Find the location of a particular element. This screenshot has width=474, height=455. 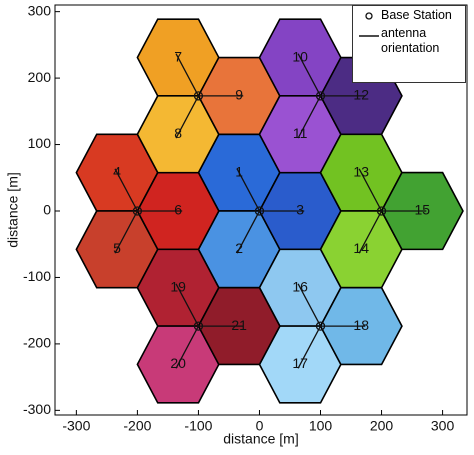

legend: Base Station antenna orientation is located at coordinates (409, 44).